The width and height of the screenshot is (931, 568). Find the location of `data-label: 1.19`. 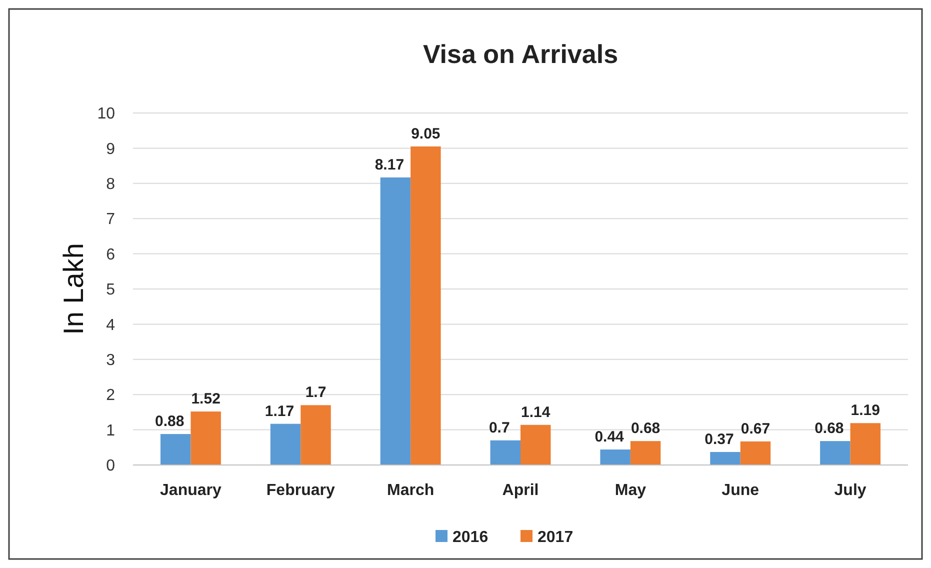

data-label: 1.19 is located at coordinates (865, 411).